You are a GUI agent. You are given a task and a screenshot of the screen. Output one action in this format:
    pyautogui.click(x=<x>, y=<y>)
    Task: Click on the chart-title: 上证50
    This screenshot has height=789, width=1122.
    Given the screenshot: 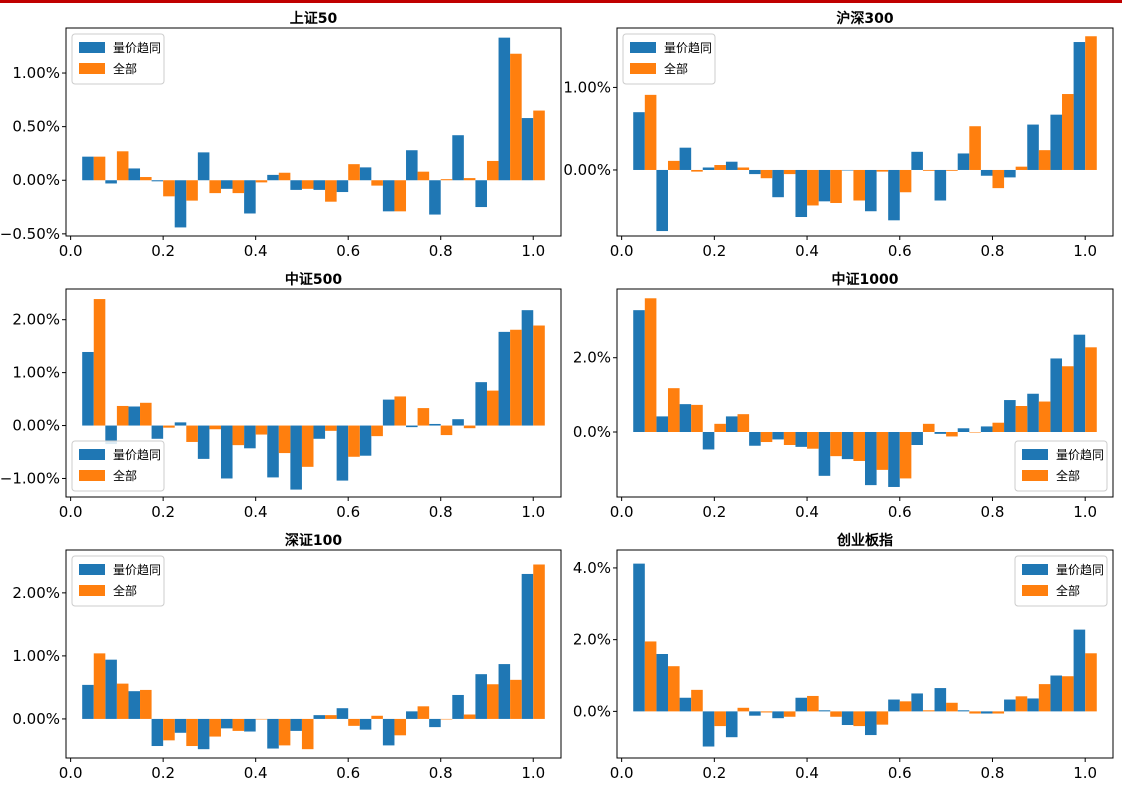 What is the action you would take?
    pyautogui.click(x=314, y=19)
    